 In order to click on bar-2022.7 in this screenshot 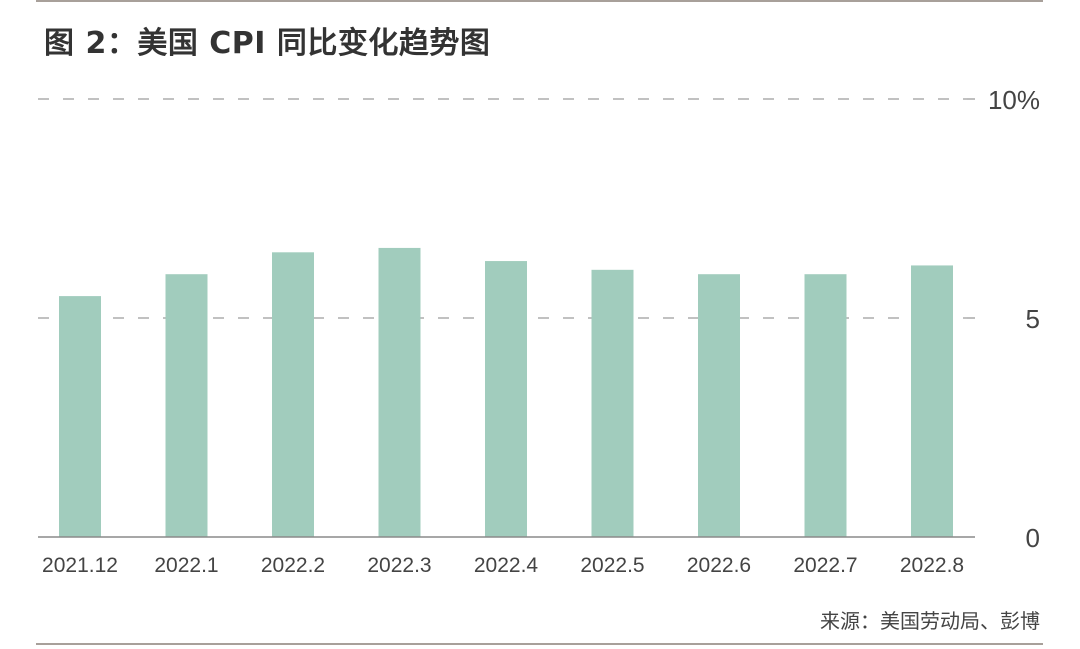, I will do `click(825, 405)`.